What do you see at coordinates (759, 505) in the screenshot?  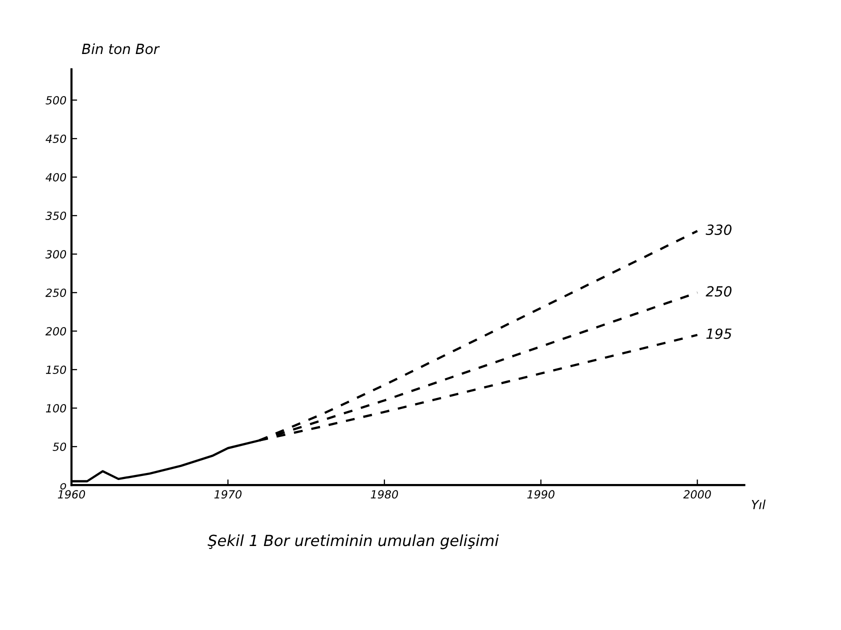 I see `x-axis-title: Yıl` at bounding box center [759, 505].